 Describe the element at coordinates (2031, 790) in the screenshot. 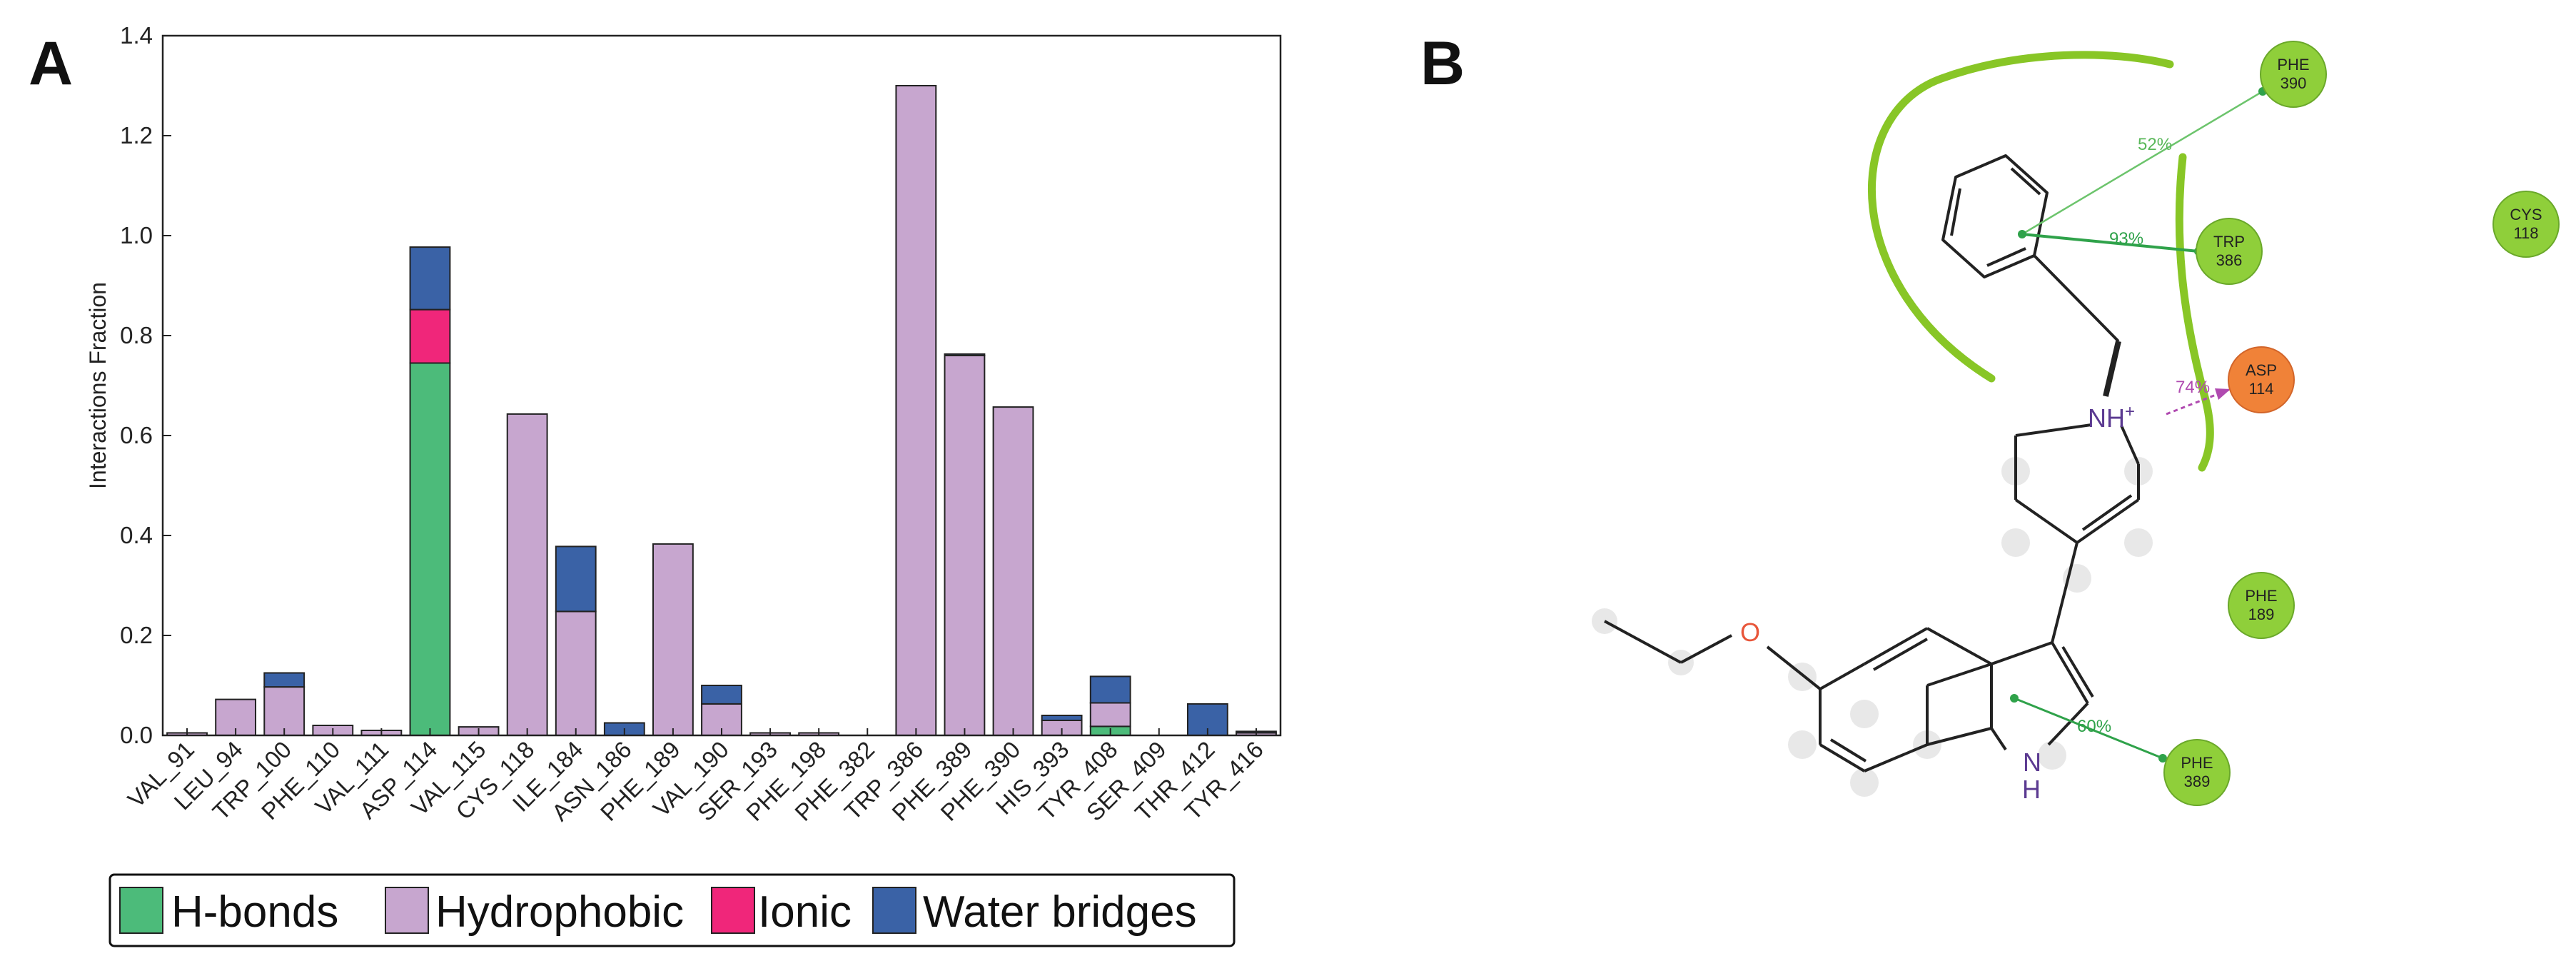

I see `atom-indole-h: H` at that location.